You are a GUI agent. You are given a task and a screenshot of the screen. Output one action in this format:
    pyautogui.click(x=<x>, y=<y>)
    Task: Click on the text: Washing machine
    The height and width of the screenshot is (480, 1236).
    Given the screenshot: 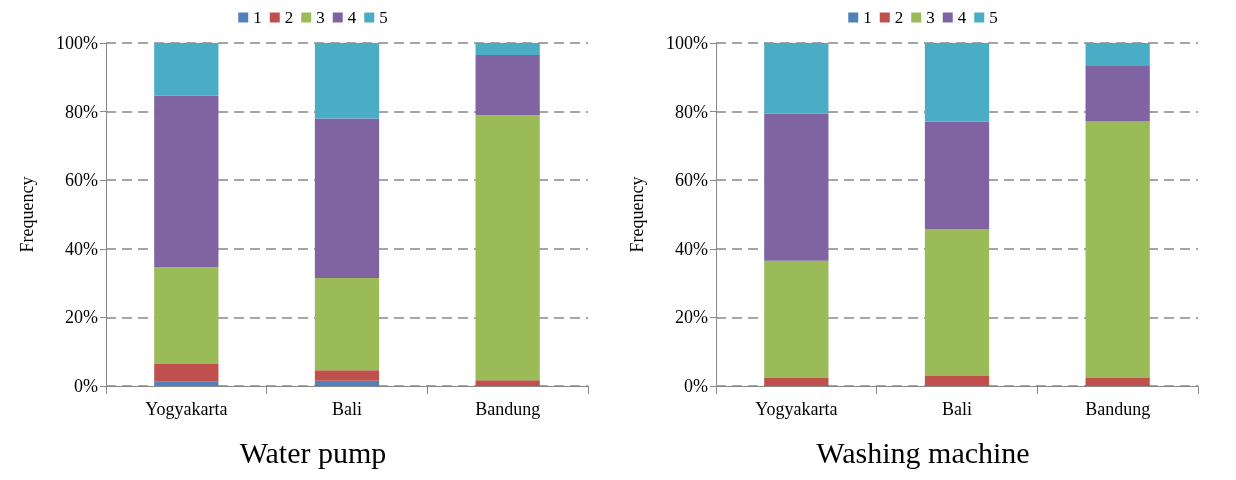 What is the action you would take?
    pyautogui.click(x=923, y=452)
    